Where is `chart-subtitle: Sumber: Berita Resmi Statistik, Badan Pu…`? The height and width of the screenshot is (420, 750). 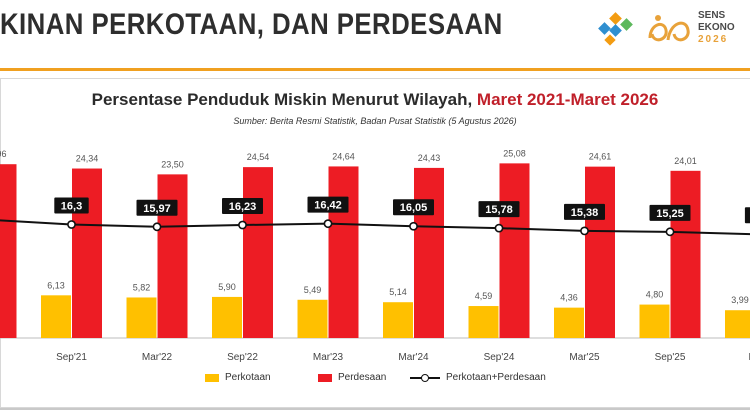
chart-subtitle: Sumber: Berita Resmi Statistik, Badan Pu… is located at coordinates (375, 121).